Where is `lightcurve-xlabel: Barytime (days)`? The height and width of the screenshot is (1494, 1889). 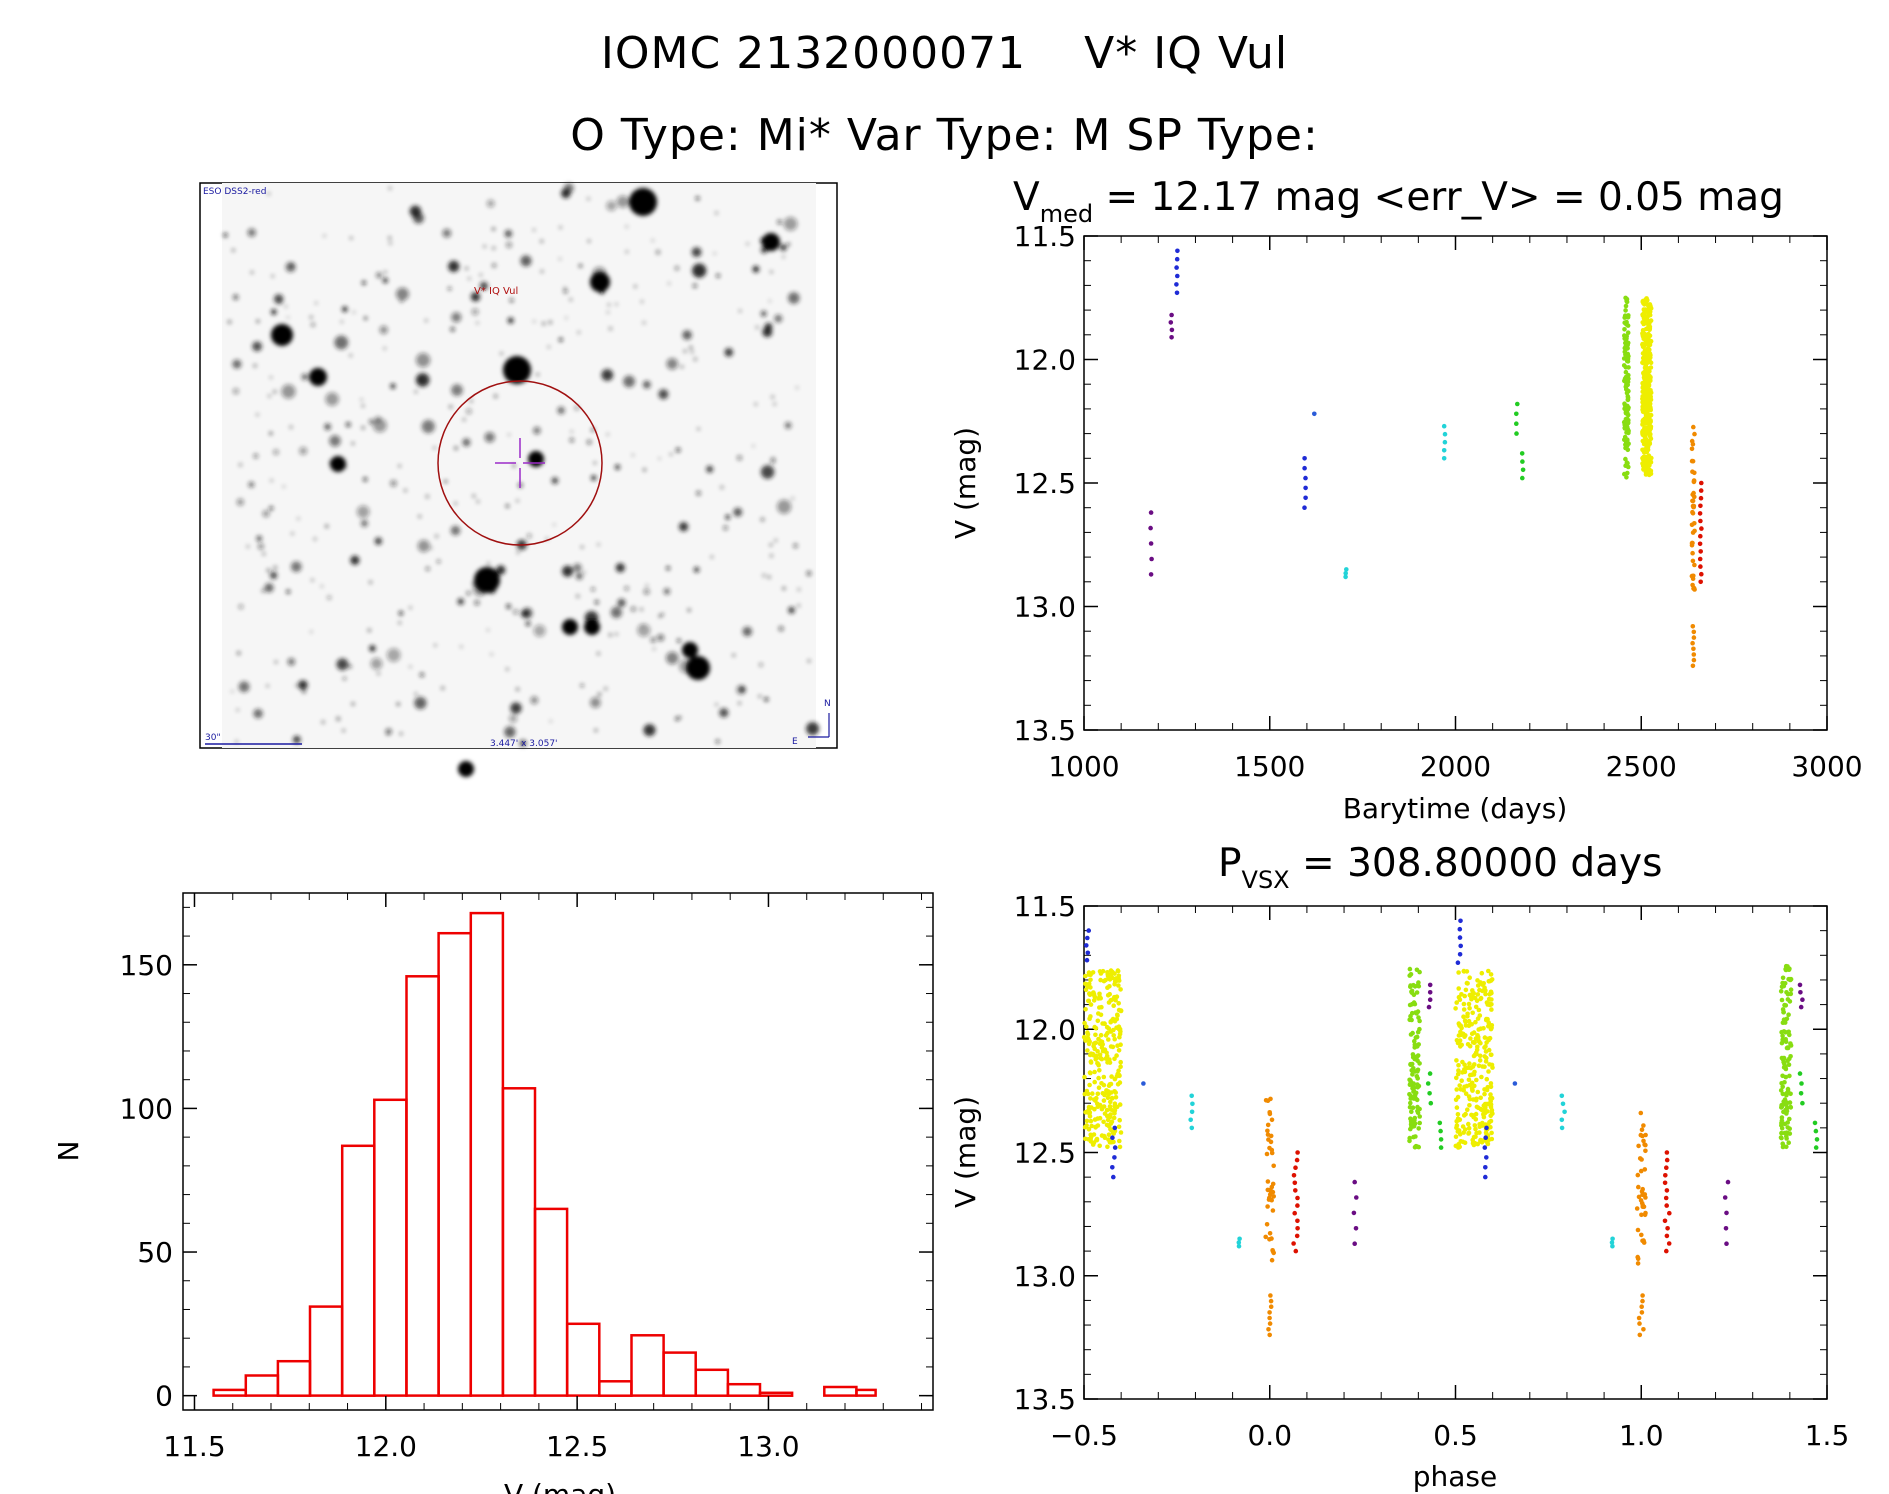 lightcurve-xlabel: Barytime (days) is located at coordinates (1455, 808).